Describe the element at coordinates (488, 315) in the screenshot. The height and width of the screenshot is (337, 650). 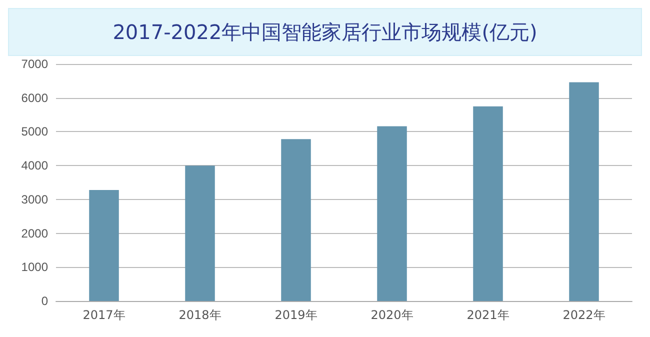
I see `x-tick-label: 2021年` at that location.